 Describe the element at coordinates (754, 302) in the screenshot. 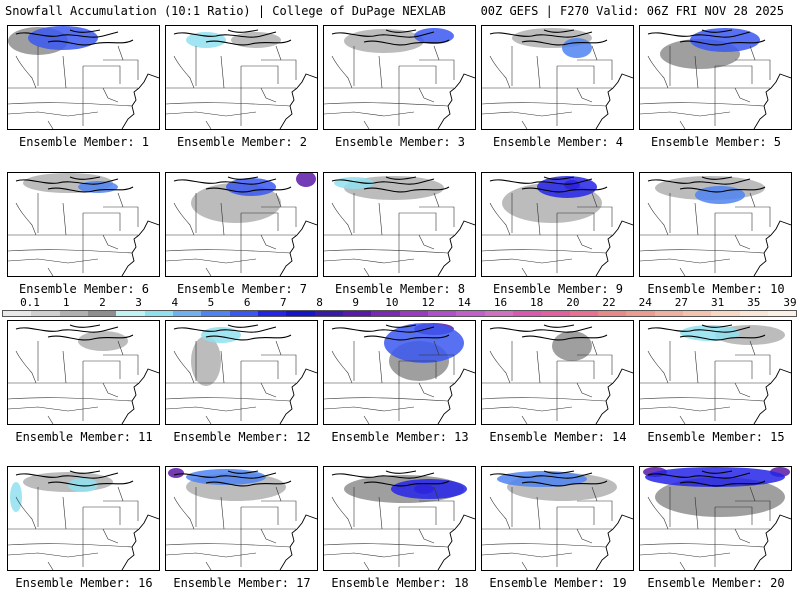

I see `colorbar-tick-label: 35` at that location.